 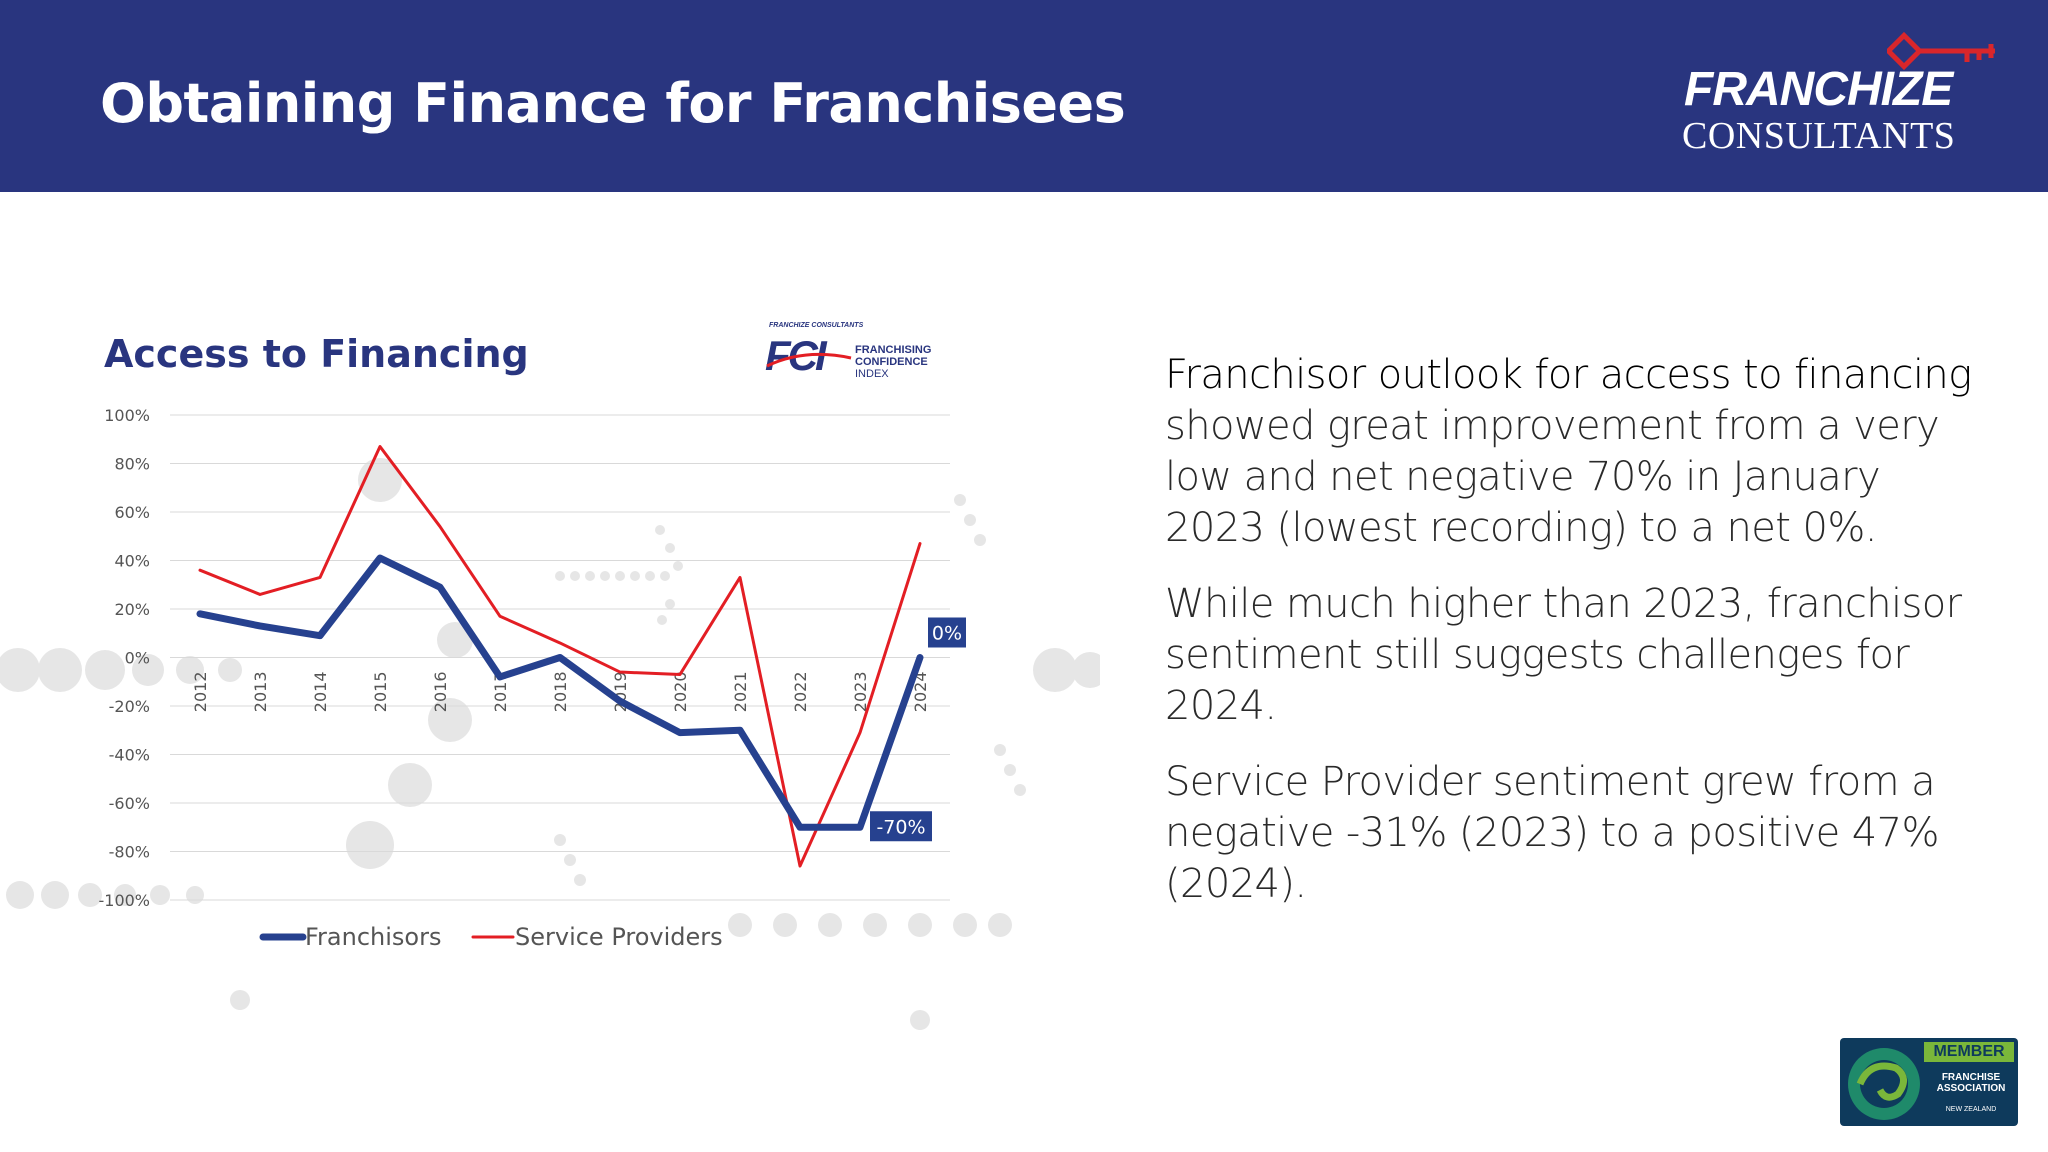 I want to click on y-tick-label: 40%, so click(x=132, y=561).